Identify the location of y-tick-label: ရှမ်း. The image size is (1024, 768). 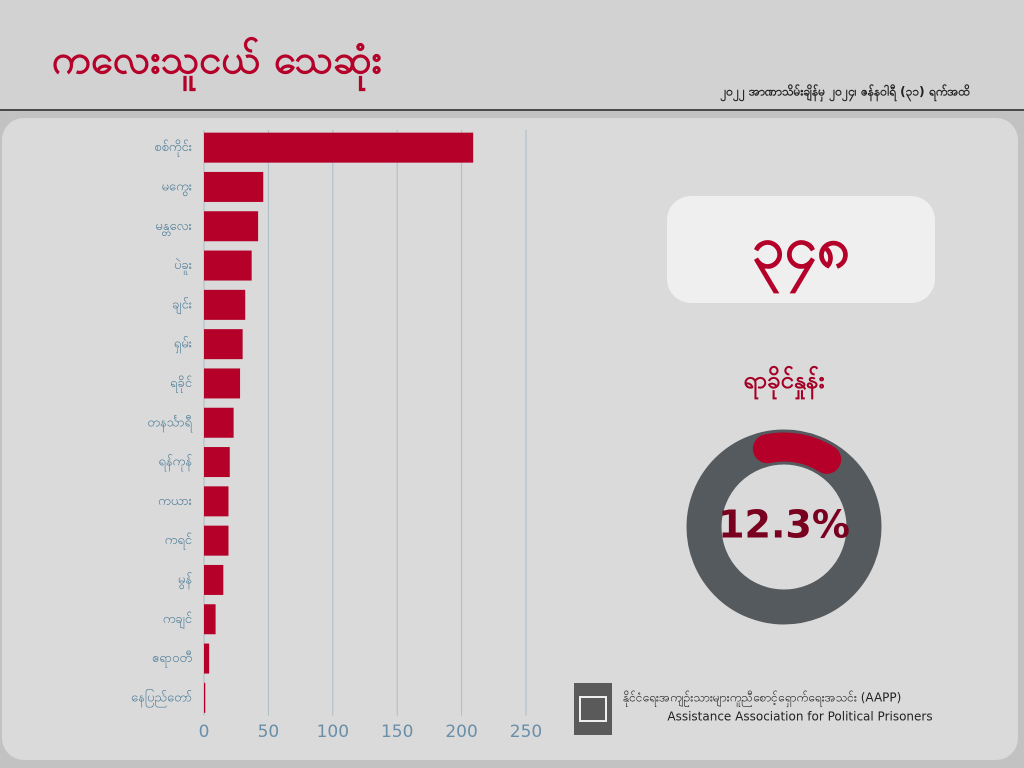
(183, 345).